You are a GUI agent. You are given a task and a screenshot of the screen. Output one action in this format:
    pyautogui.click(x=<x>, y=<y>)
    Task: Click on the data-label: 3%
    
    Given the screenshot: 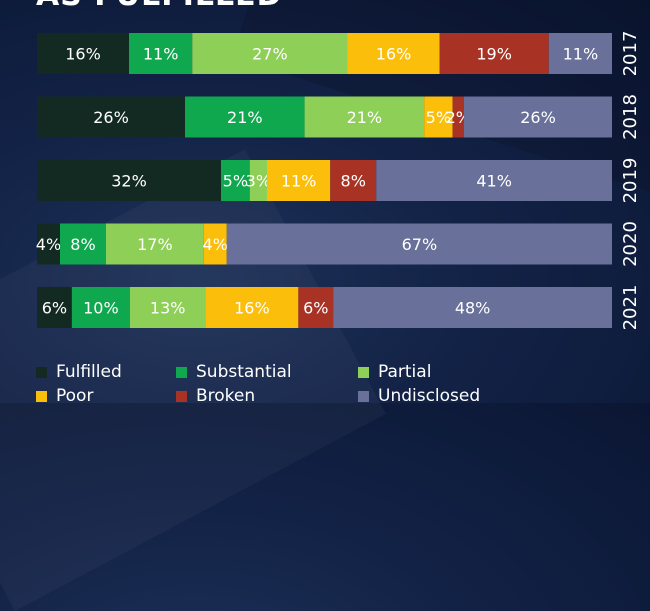 What is the action you would take?
    pyautogui.click(x=258, y=181)
    